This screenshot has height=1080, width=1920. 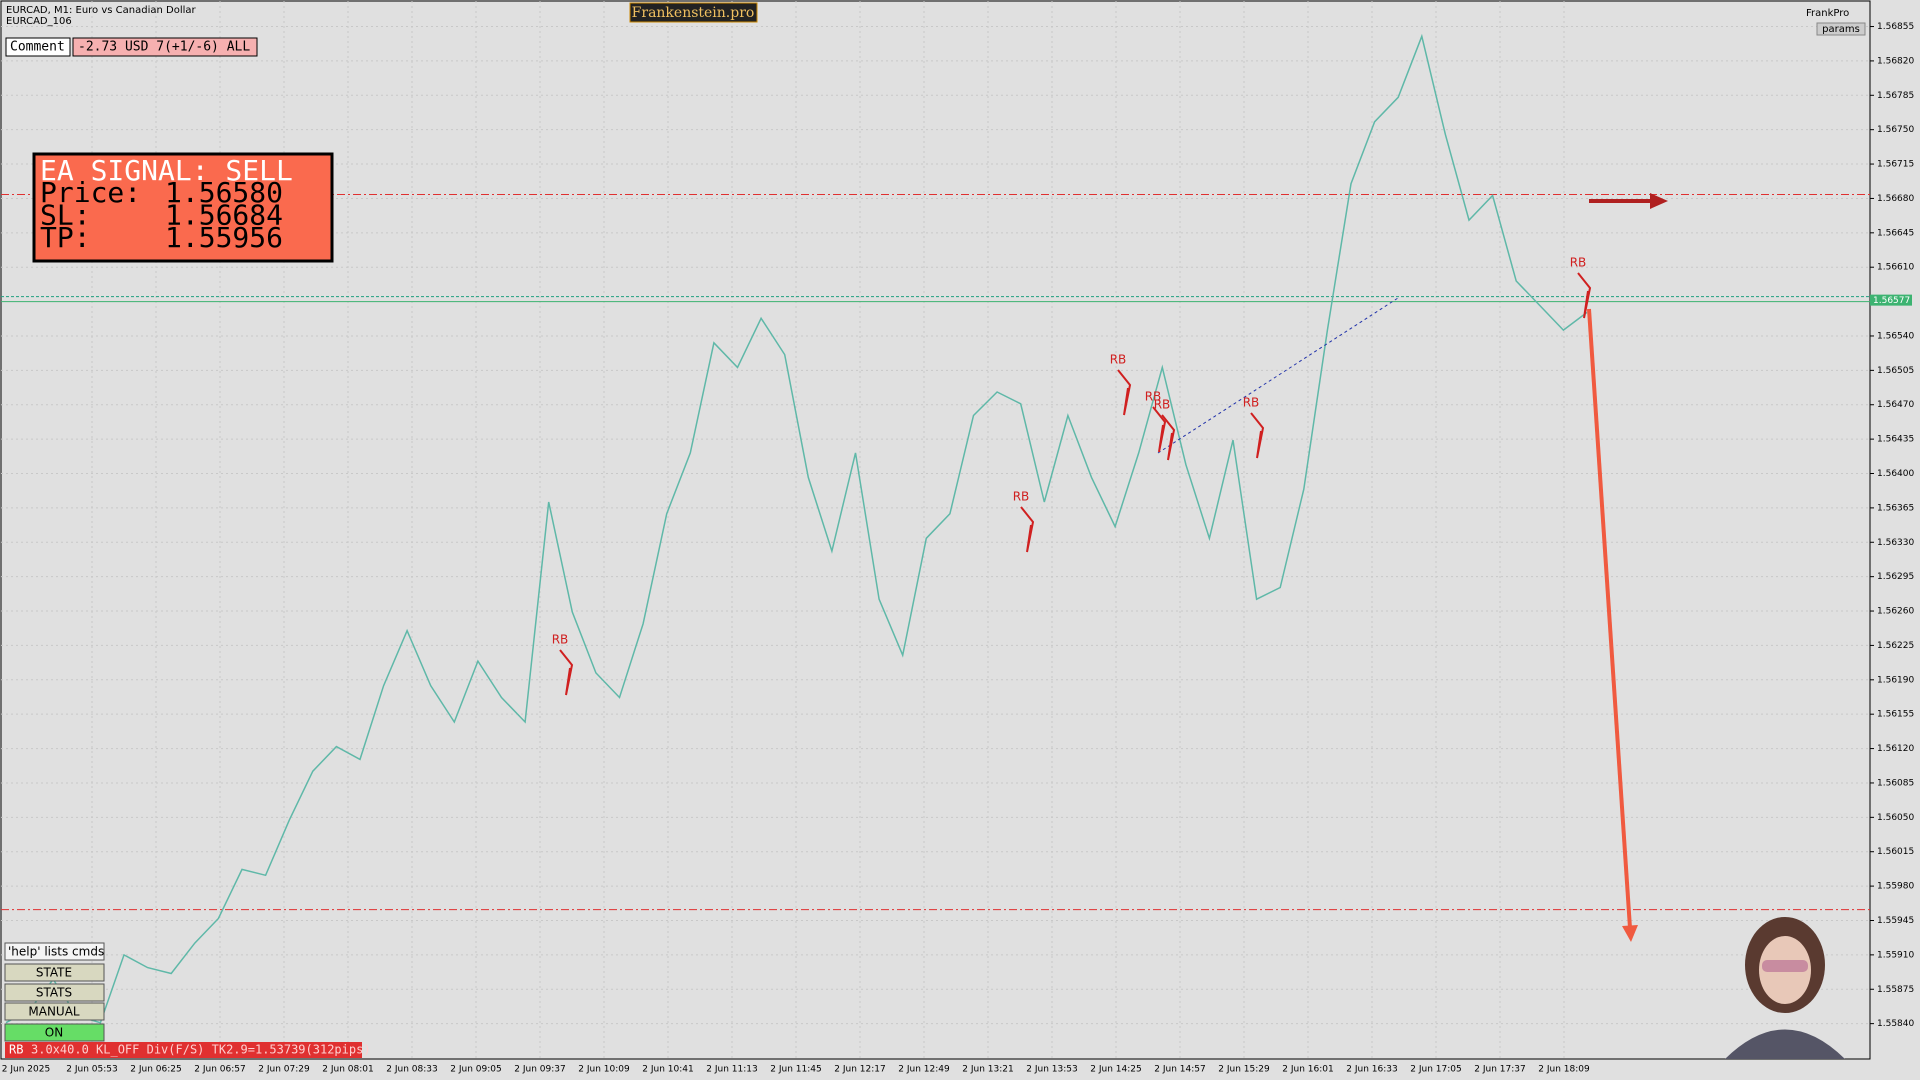 What do you see at coordinates (1630, 933) in the screenshot?
I see `tp-arrow-head` at bounding box center [1630, 933].